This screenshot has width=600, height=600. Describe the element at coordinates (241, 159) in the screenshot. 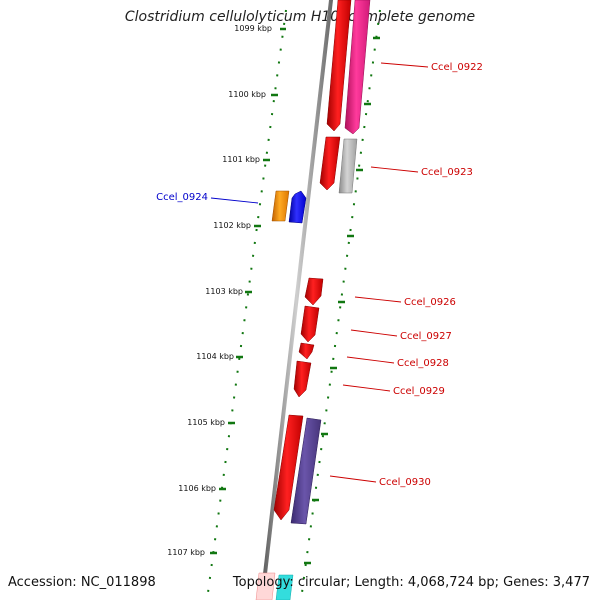

I see `kbp-label-1101: 1101 kbp` at that location.